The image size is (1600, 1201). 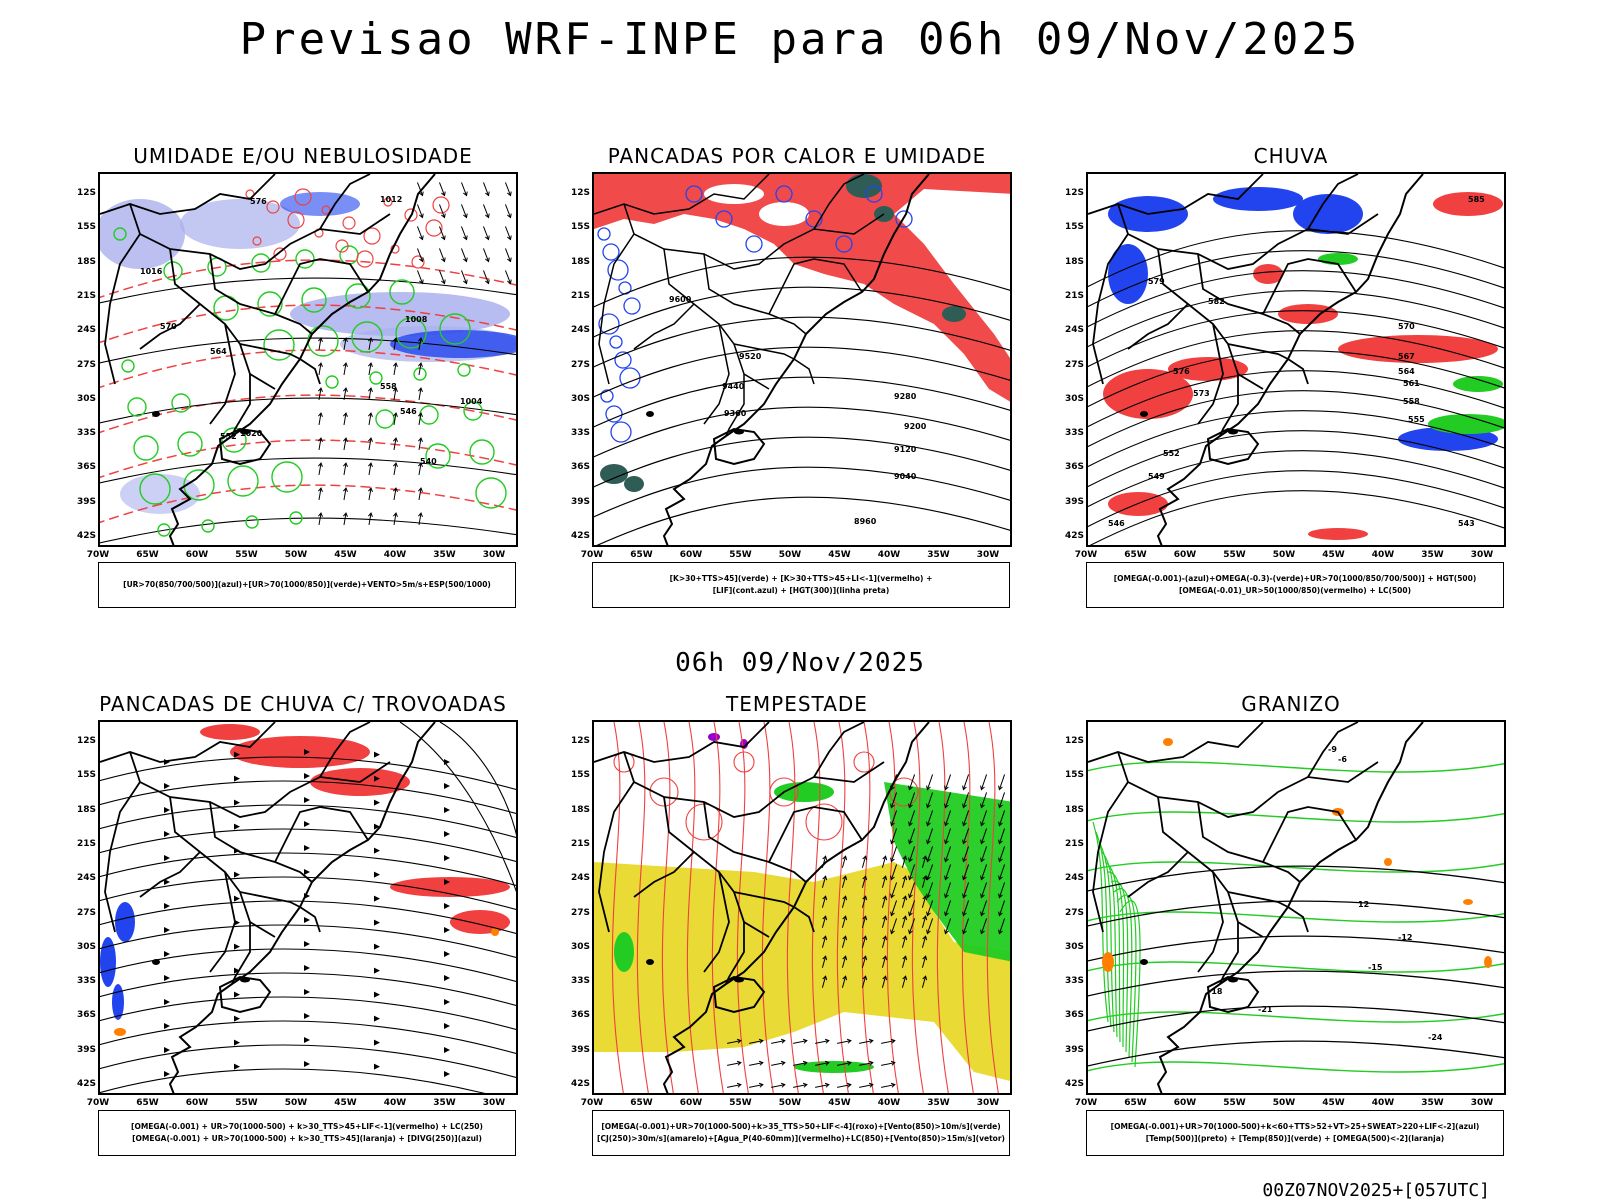 I want to click on temp850-contour, so click(x=1123, y=973).